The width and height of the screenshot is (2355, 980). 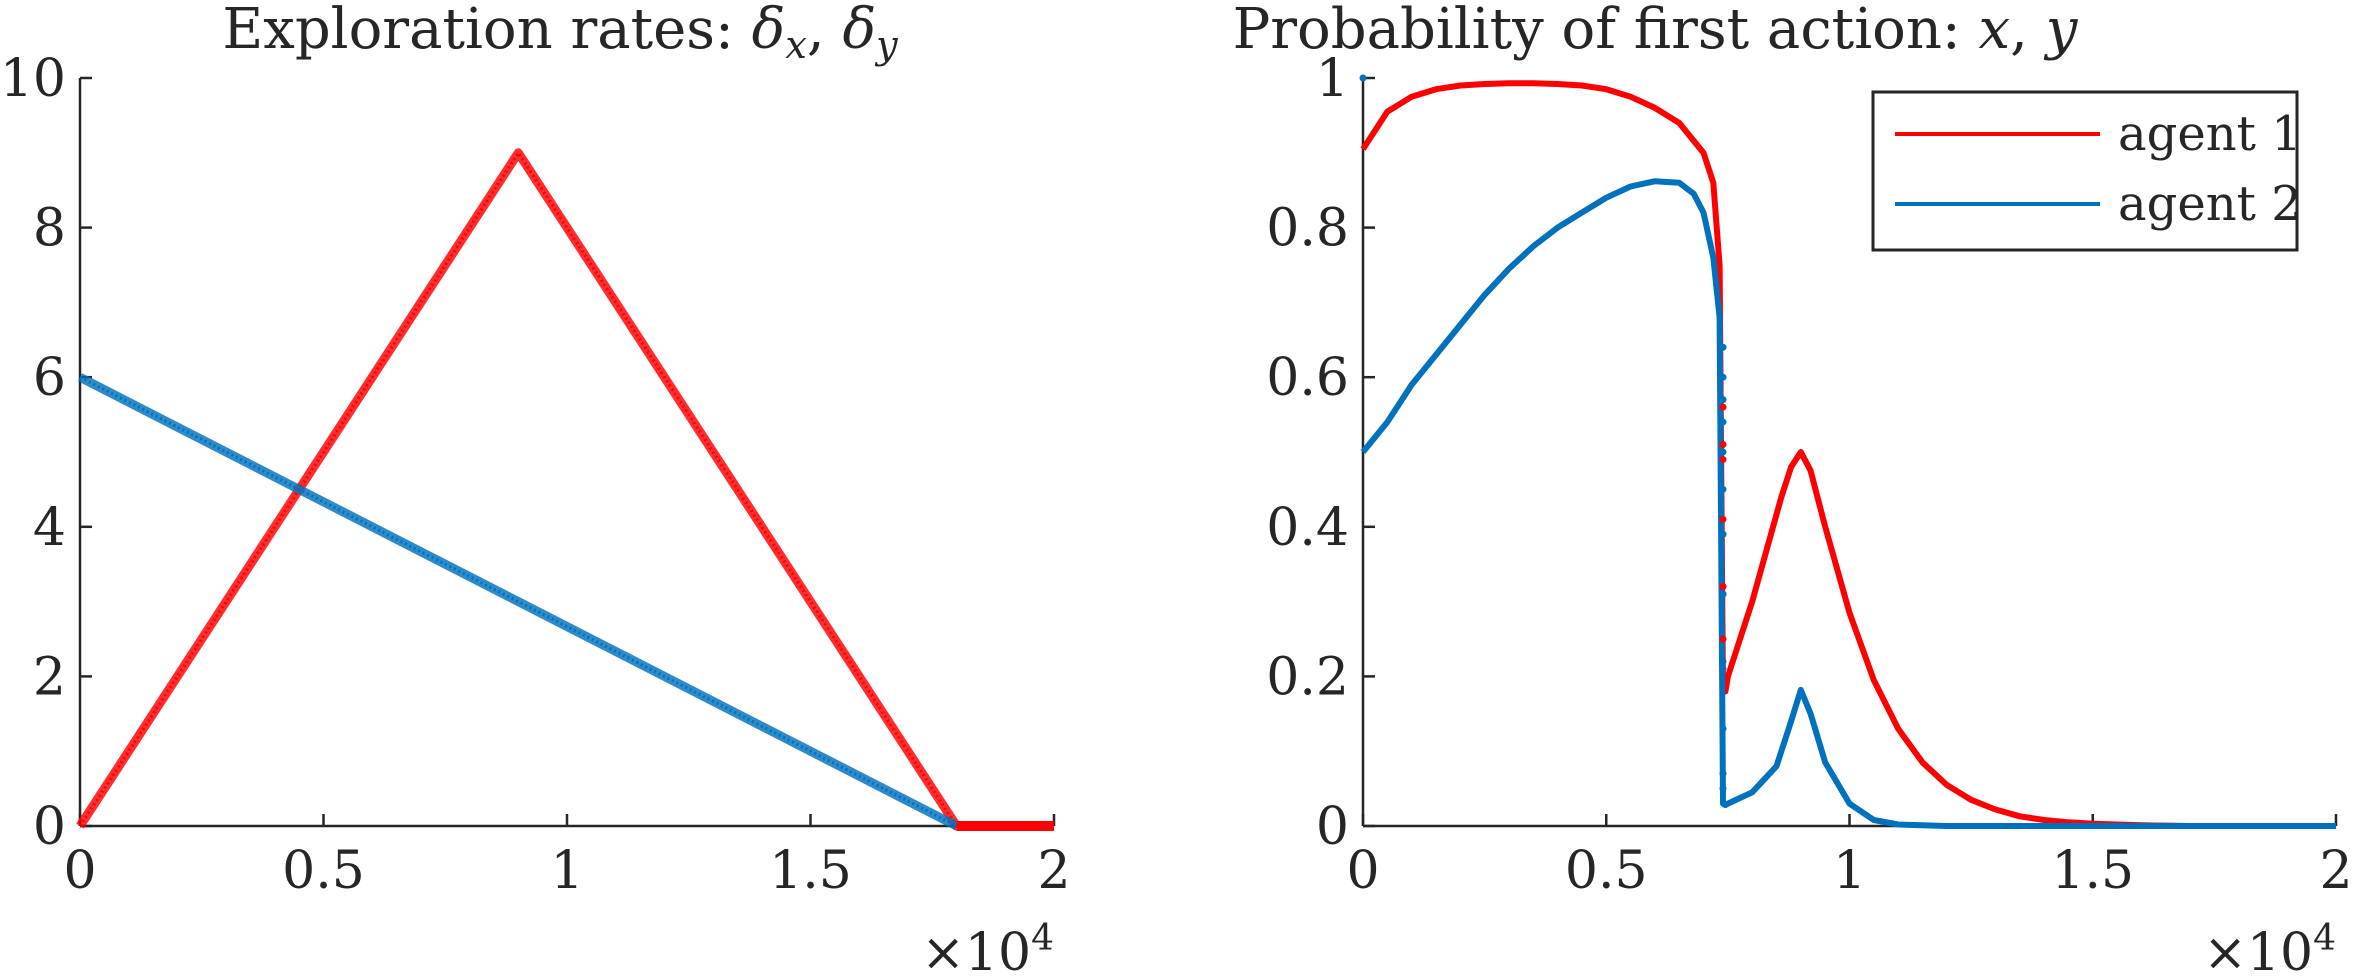 I want to click on legend: agent 1 agent 2, so click(x=2086, y=171).